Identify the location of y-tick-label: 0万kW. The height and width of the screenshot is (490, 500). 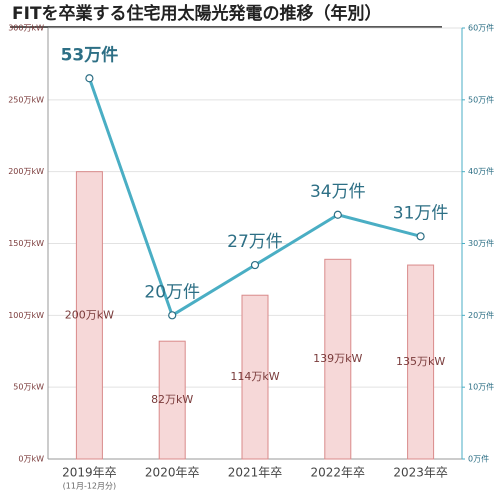
(31, 459).